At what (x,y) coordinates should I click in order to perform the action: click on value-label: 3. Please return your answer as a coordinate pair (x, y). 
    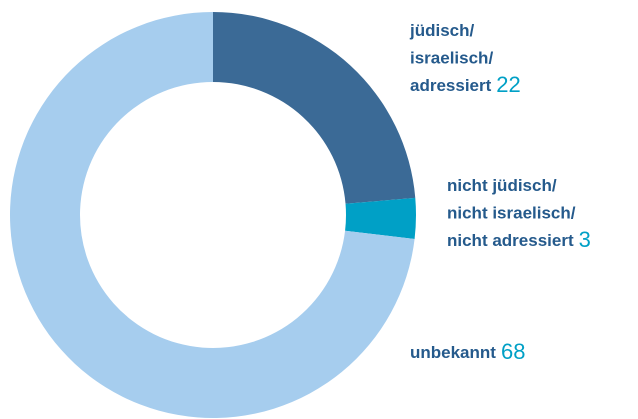
    Looking at the image, I should click on (585, 239).